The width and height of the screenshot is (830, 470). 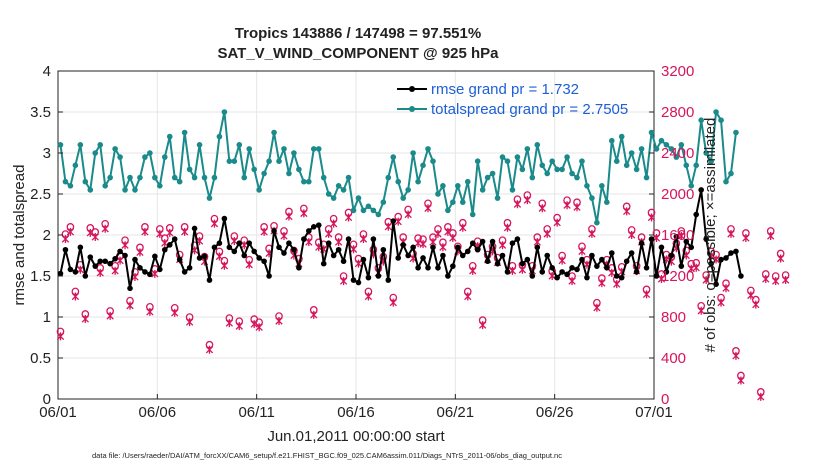 What do you see at coordinates (710, 235) in the screenshot?
I see `y-axis-label-right: # of obs: o=possible; ×=assimilated` at bounding box center [710, 235].